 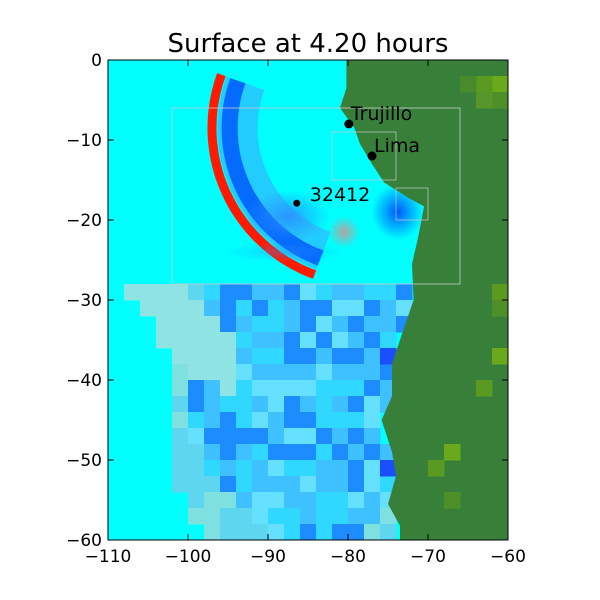 I want to click on y-tick-label: −20, so click(x=84, y=221).